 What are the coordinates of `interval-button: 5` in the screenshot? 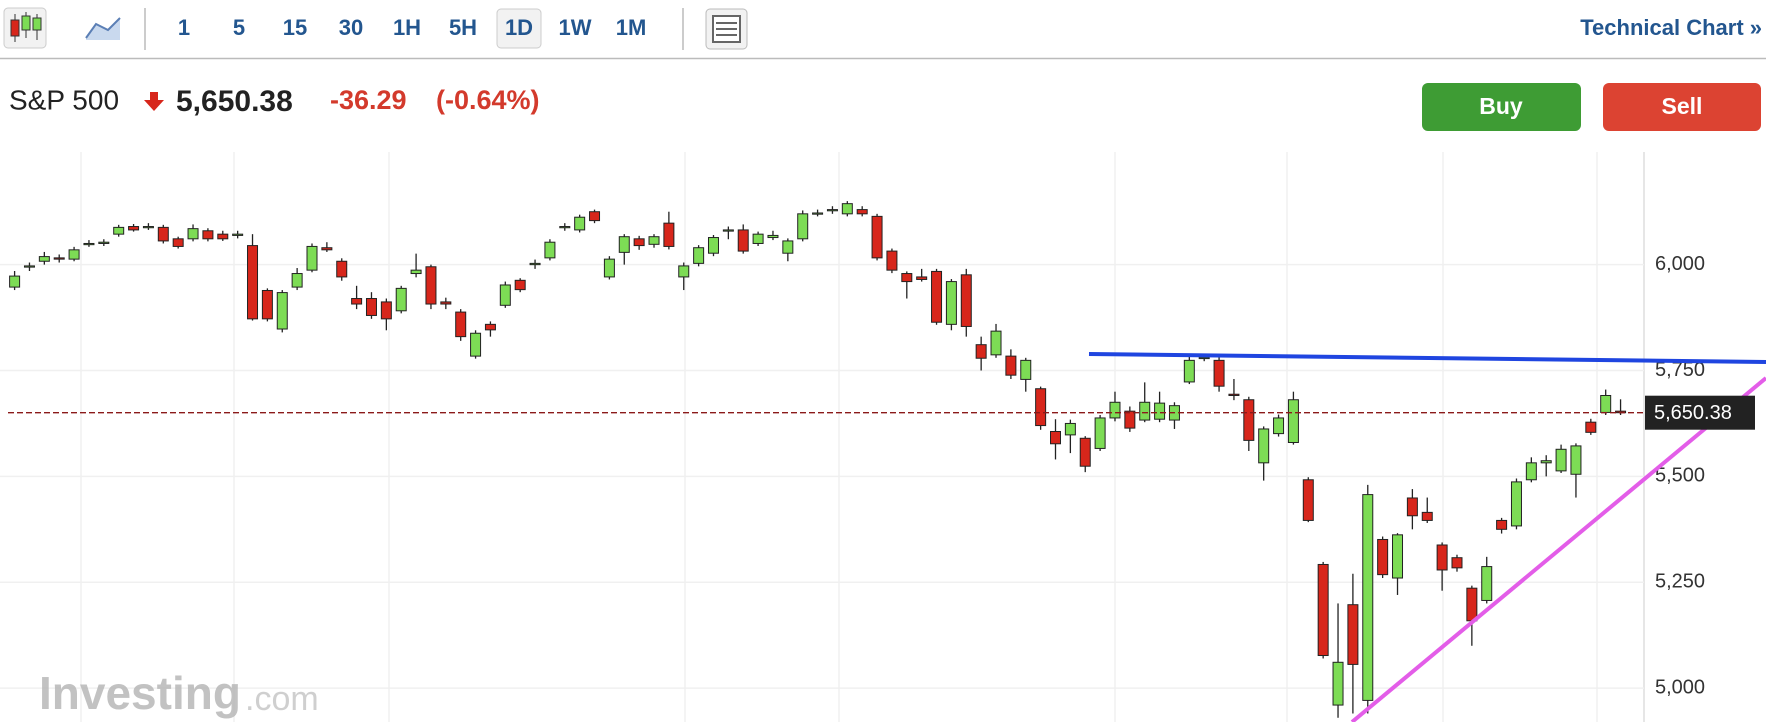 It's located at (239, 27).